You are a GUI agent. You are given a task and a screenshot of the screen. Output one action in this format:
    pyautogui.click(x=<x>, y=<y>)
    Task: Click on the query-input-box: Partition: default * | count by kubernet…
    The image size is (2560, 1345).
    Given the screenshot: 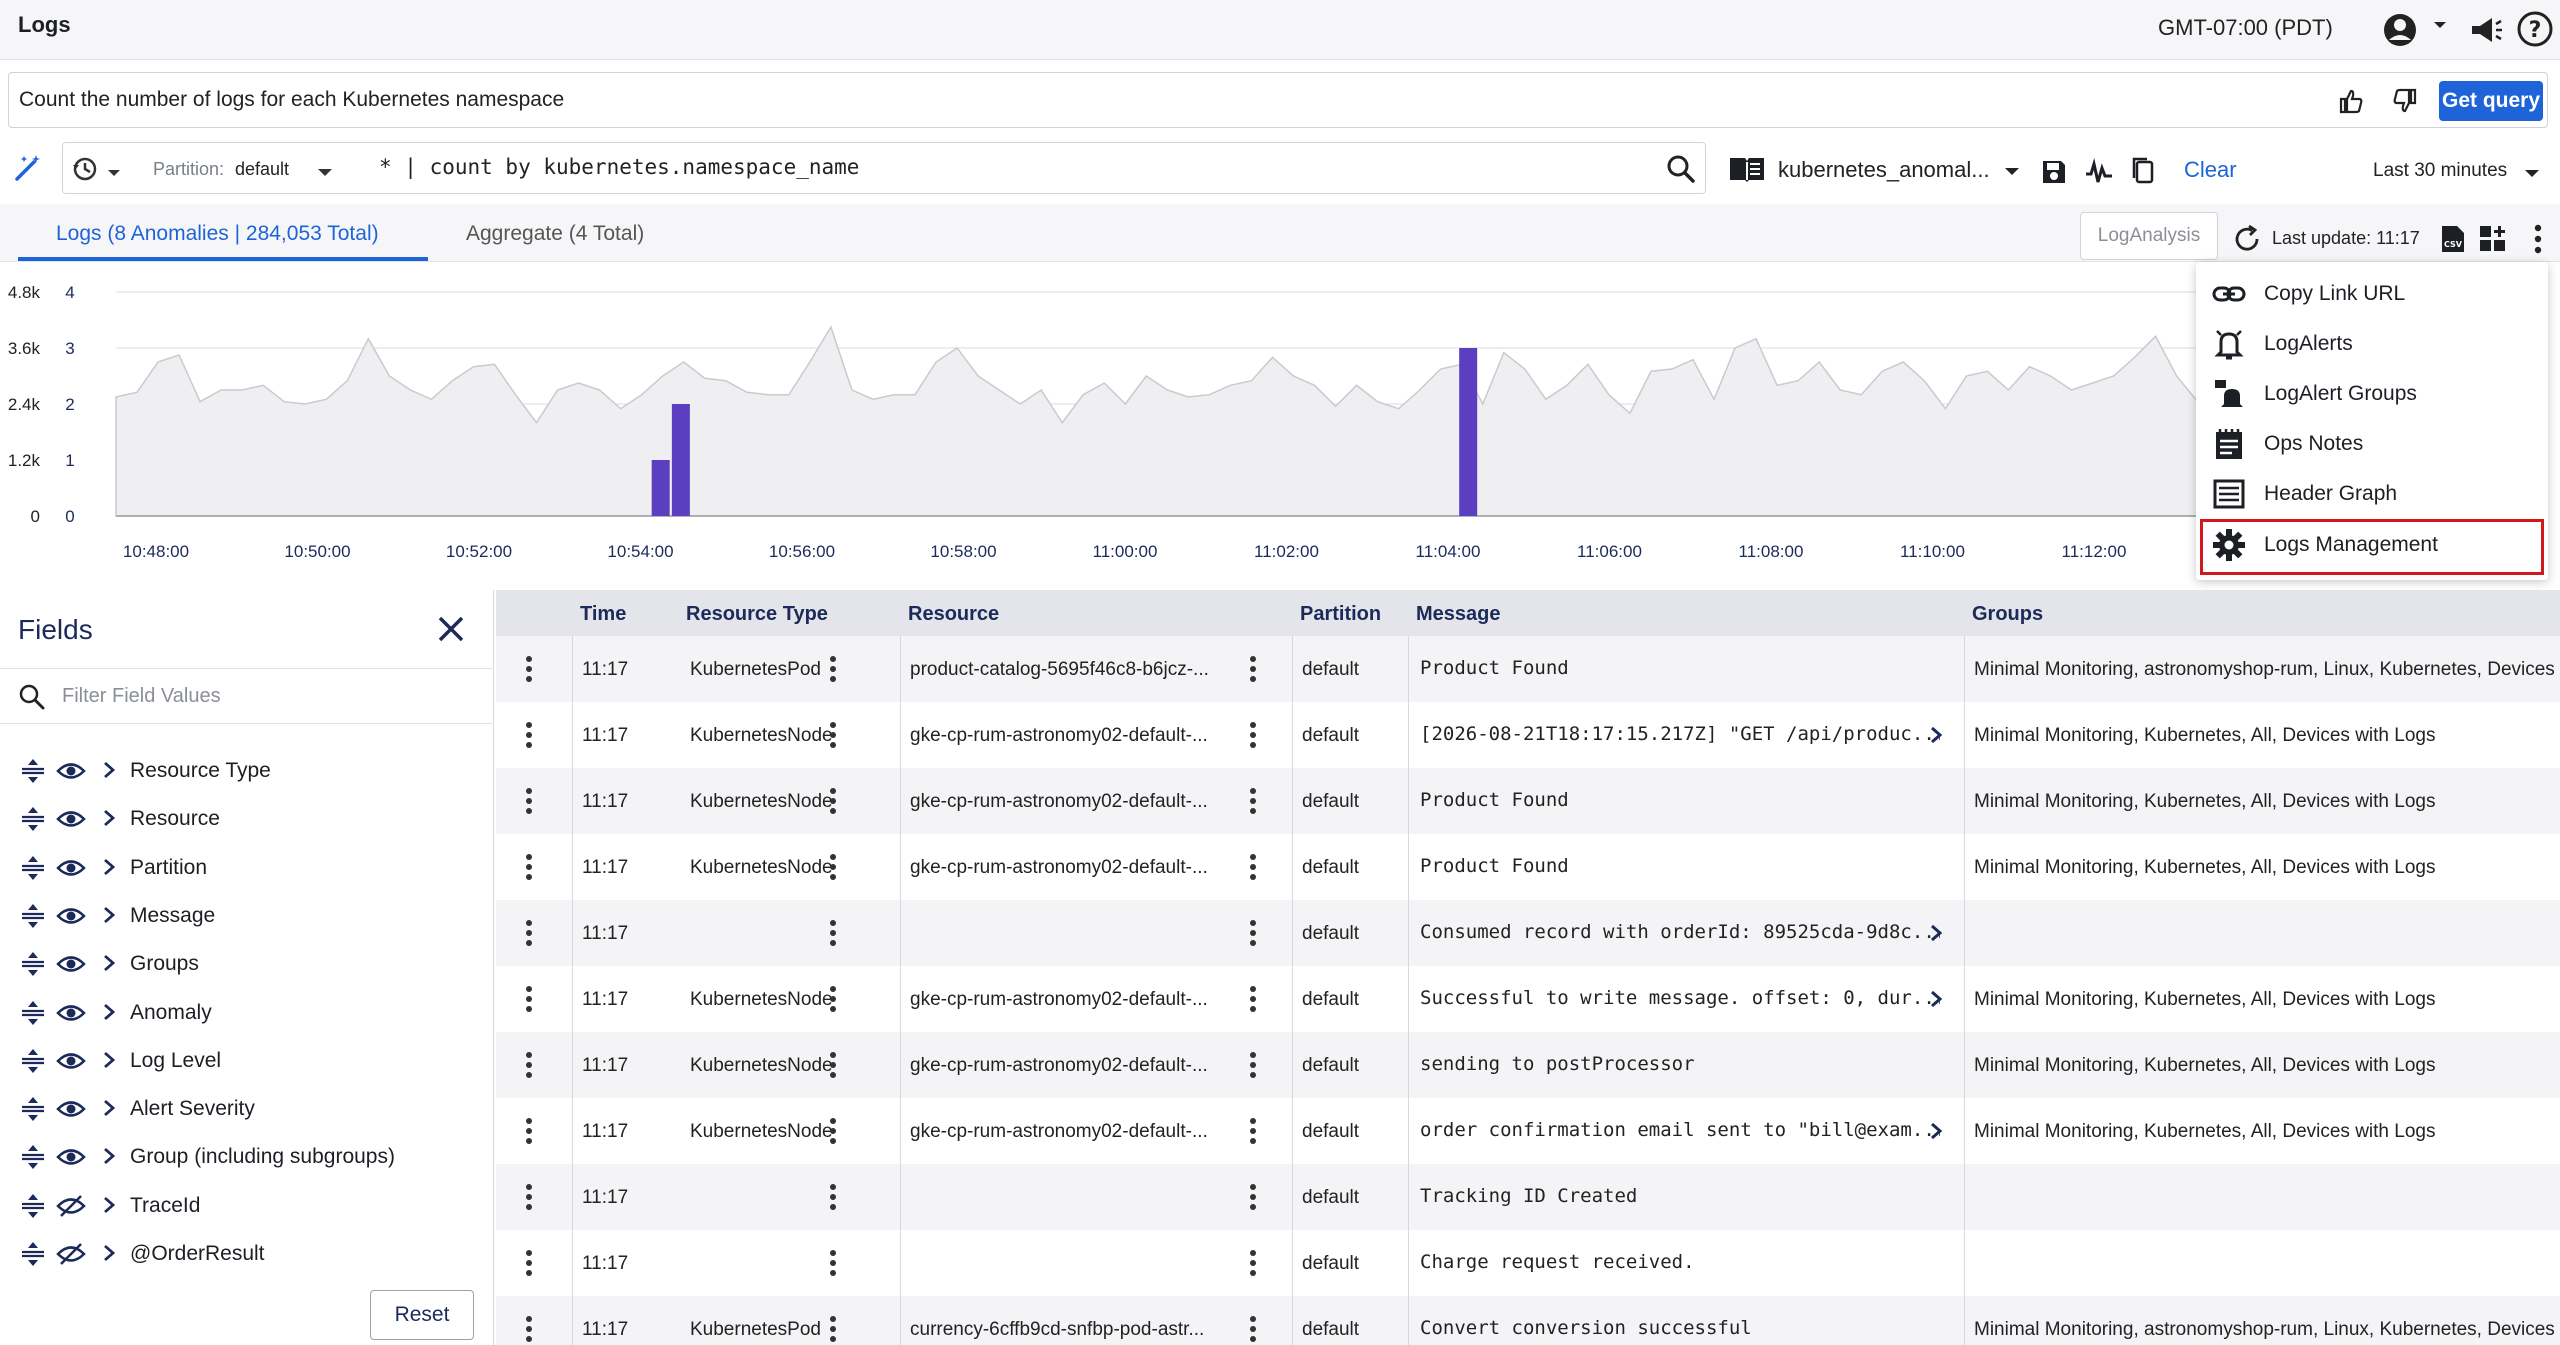 What is the action you would take?
    pyautogui.click(x=884, y=168)
    